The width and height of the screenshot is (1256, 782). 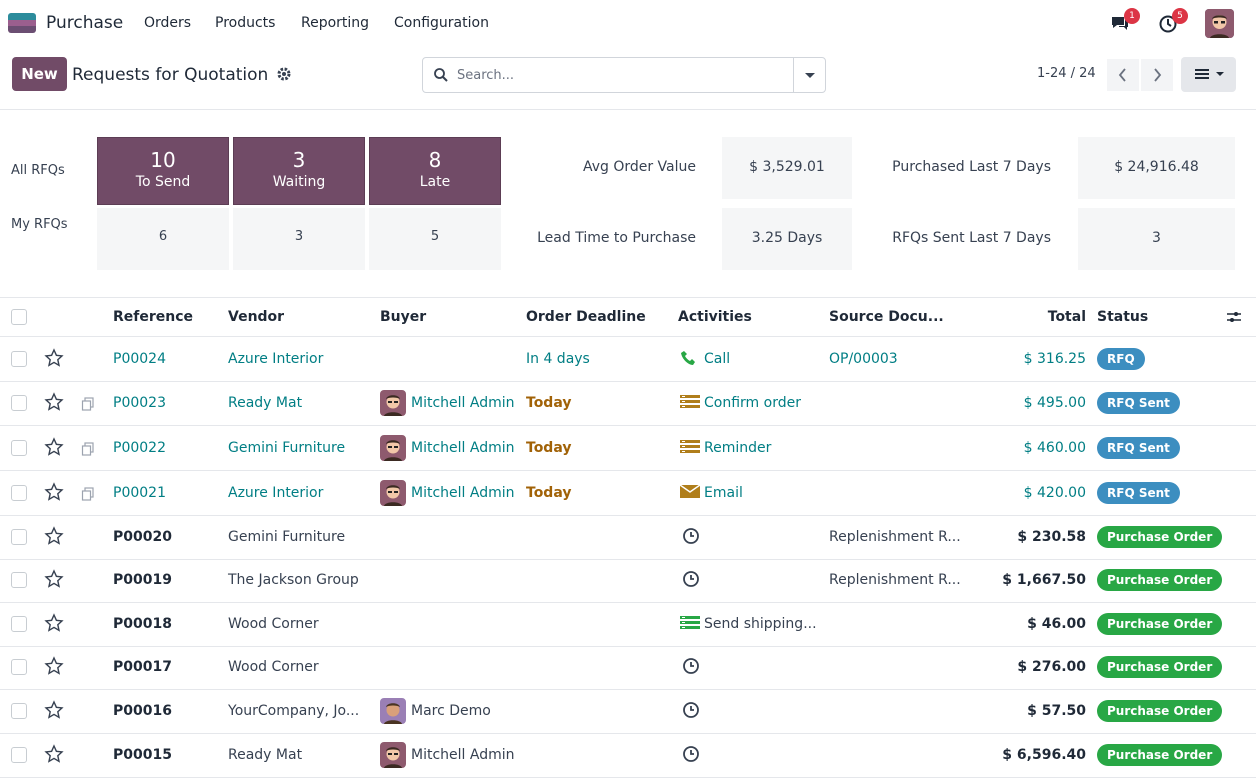 I want to click on vendor-cell: Azure Interior, so click(x=276, y=493).